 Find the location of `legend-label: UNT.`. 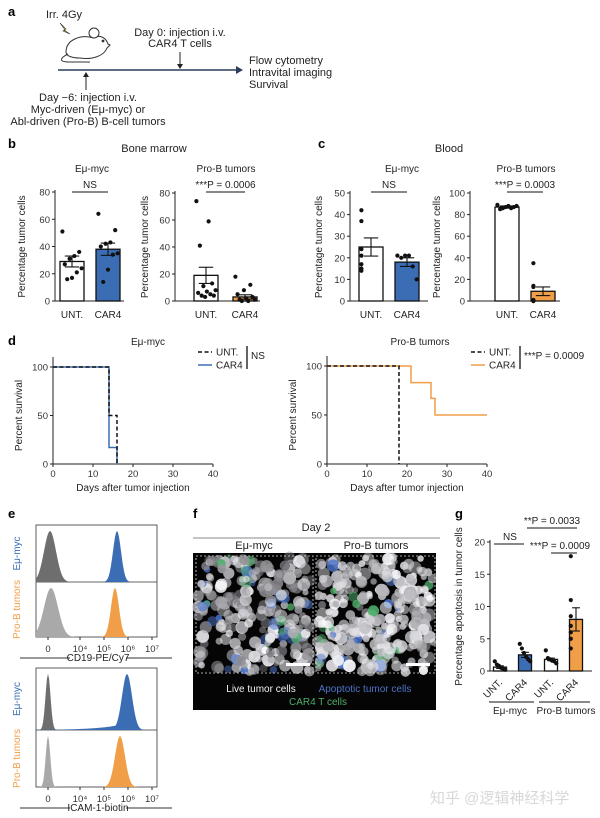

legend-label: UNT. is located at coordinates (500, 353).